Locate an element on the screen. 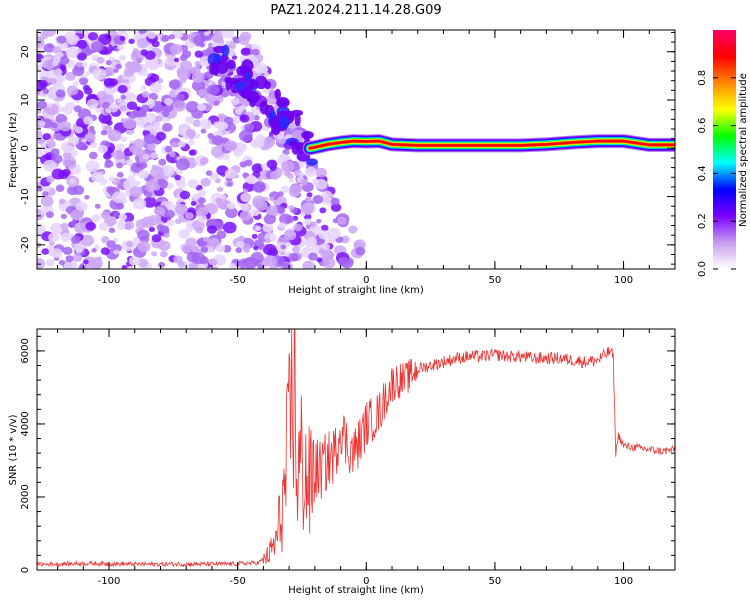 The height and width of the screenshot is (600, 750). figure-title: PAZ1.2024.211.14.28.G09 is located at coordinates (355, 10).